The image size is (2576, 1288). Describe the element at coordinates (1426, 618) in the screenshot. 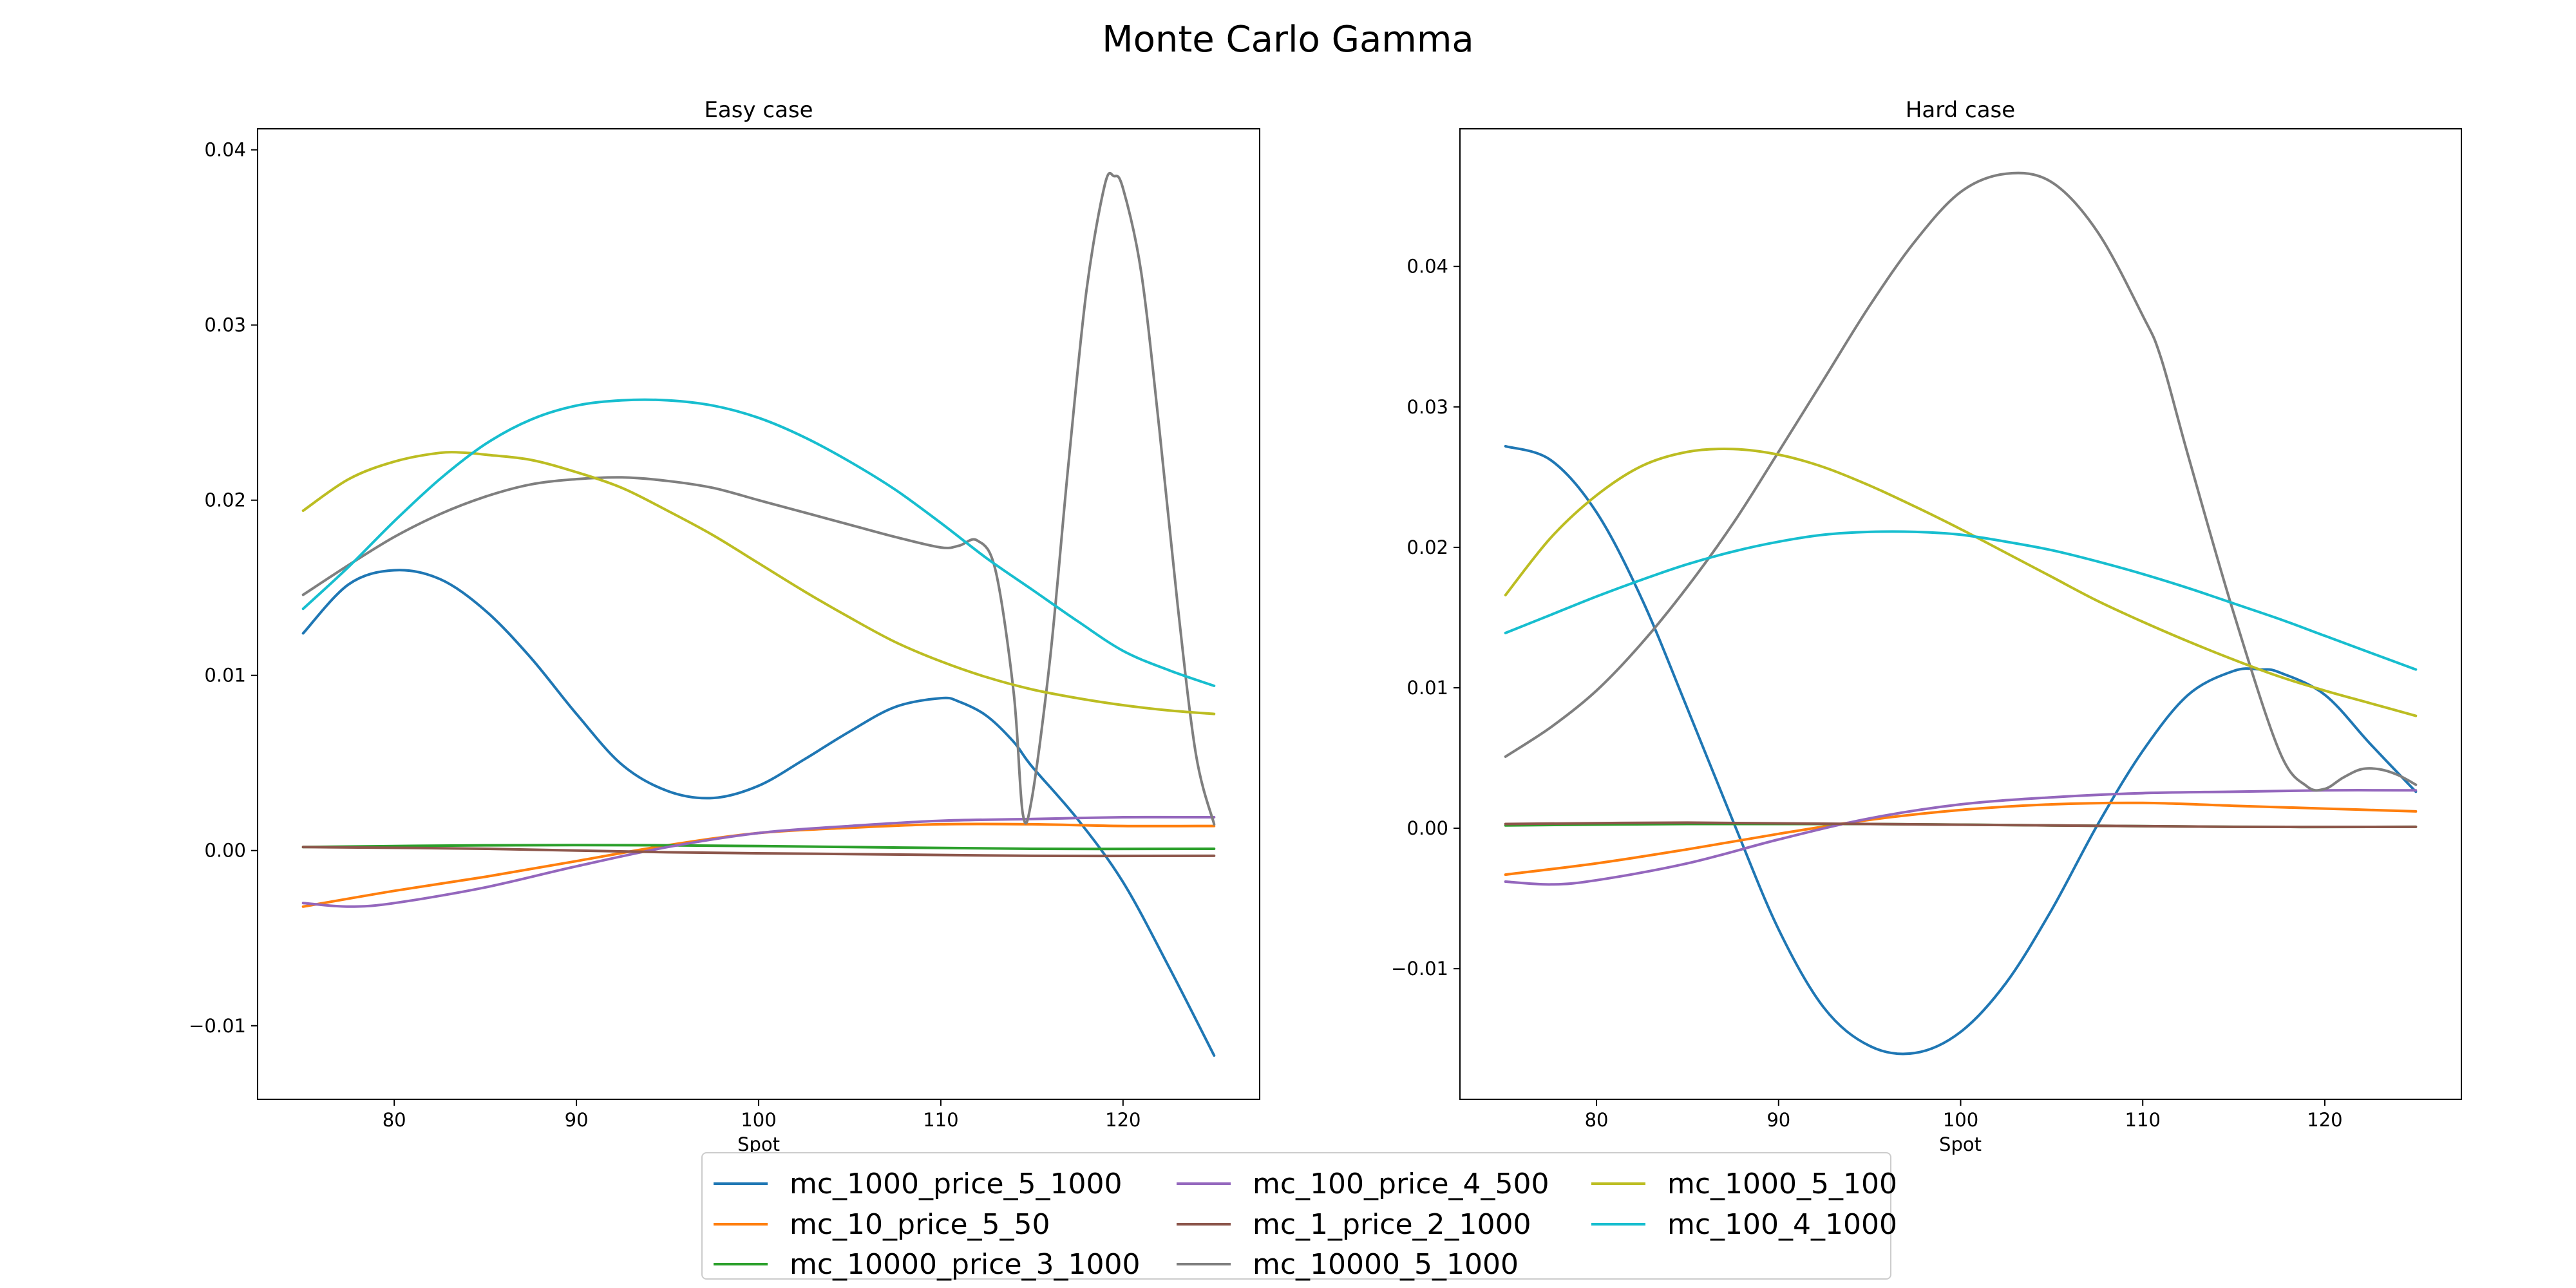

I see `y-ticks-hard: −0.01 0.00 0.01 0.02 0.03 0.04` at that location.